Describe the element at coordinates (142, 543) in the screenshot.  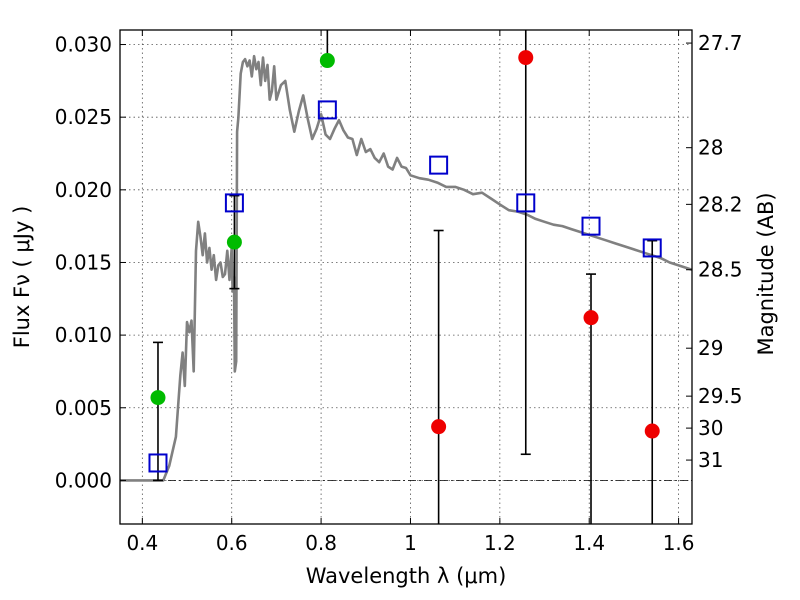
I see `x-tick-label: 0.4` at that location.